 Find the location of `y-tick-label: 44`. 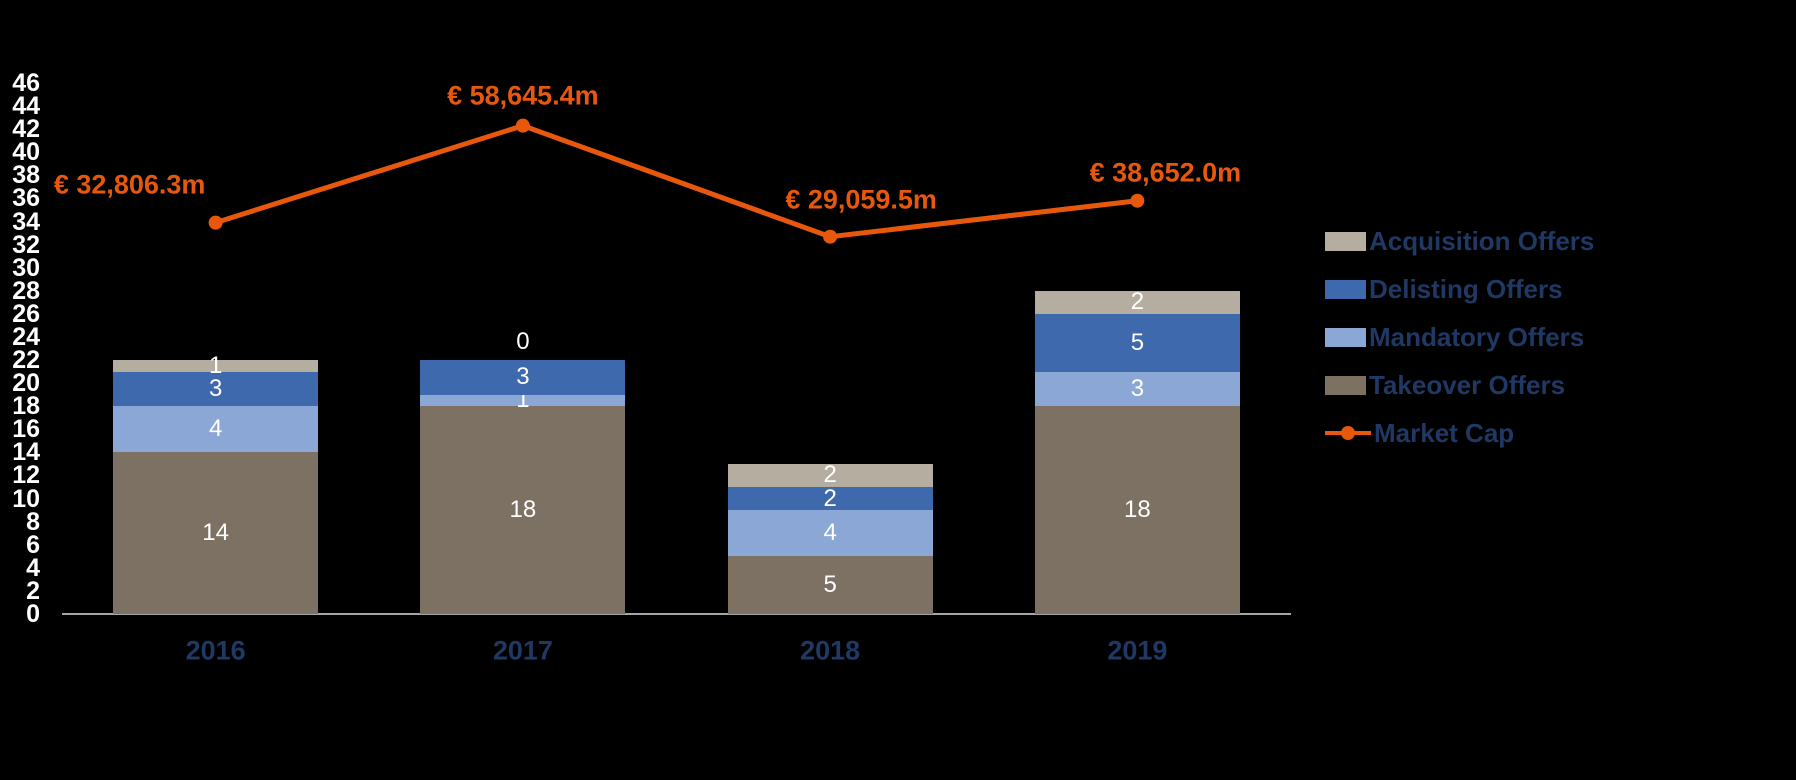

y-tick-label: 44 is located at coordinates (26, 106).